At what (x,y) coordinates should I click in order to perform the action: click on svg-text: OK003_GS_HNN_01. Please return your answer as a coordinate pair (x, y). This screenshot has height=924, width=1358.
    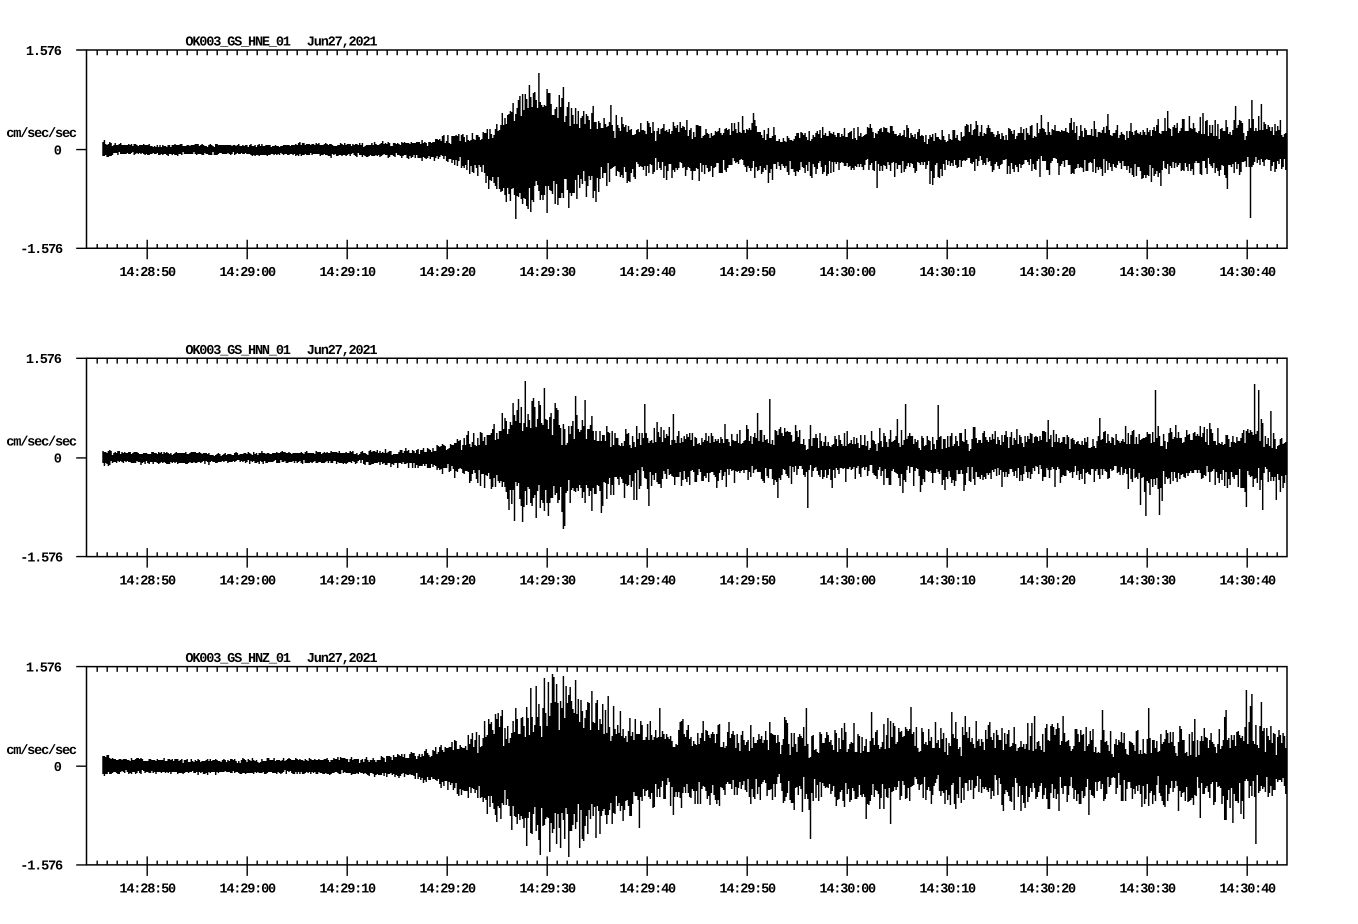
    Looking at the image, I should click on (237, 351).